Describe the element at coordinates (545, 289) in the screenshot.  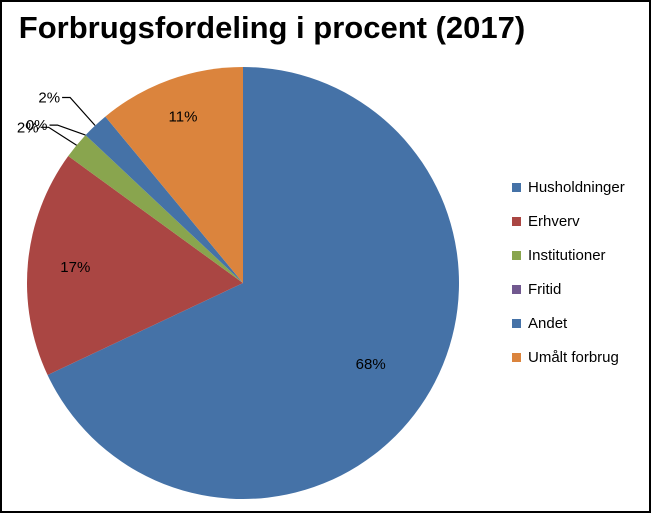
I see `legend-label: Fritid` at that location.